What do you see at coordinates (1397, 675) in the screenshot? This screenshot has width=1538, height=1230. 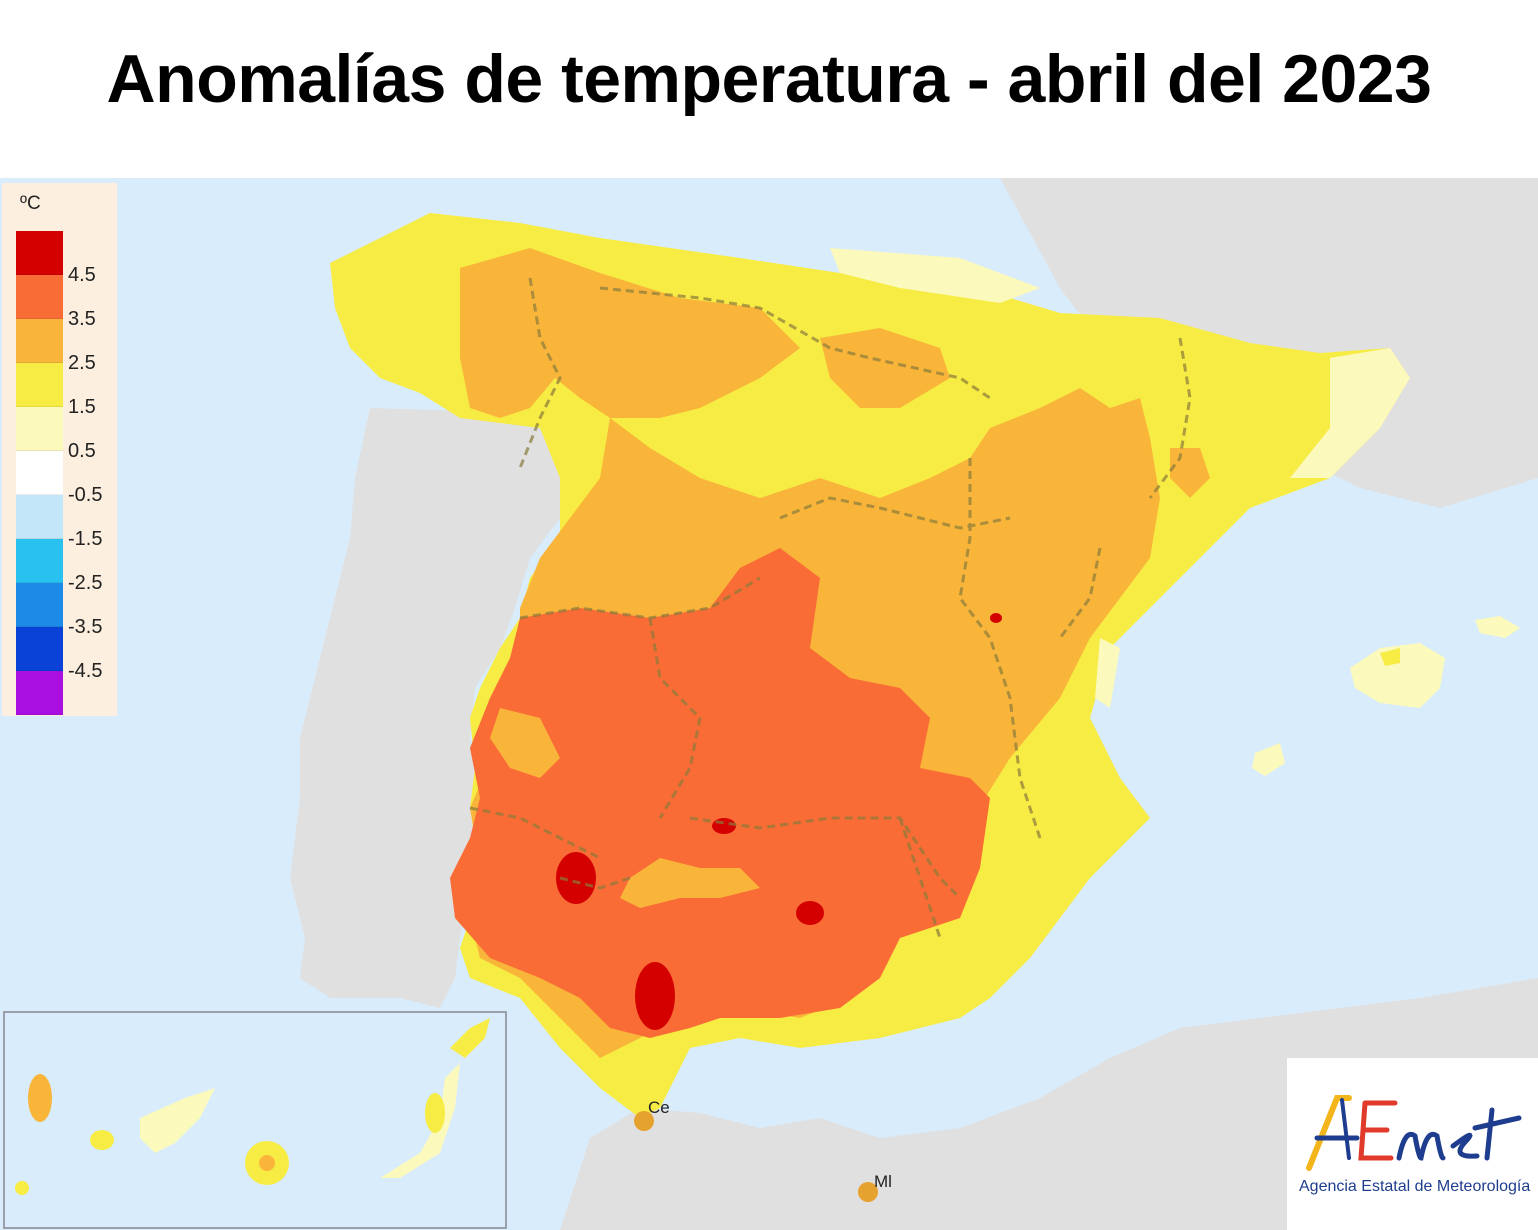 I see `mallorca` at bounding box center [1397, 675].